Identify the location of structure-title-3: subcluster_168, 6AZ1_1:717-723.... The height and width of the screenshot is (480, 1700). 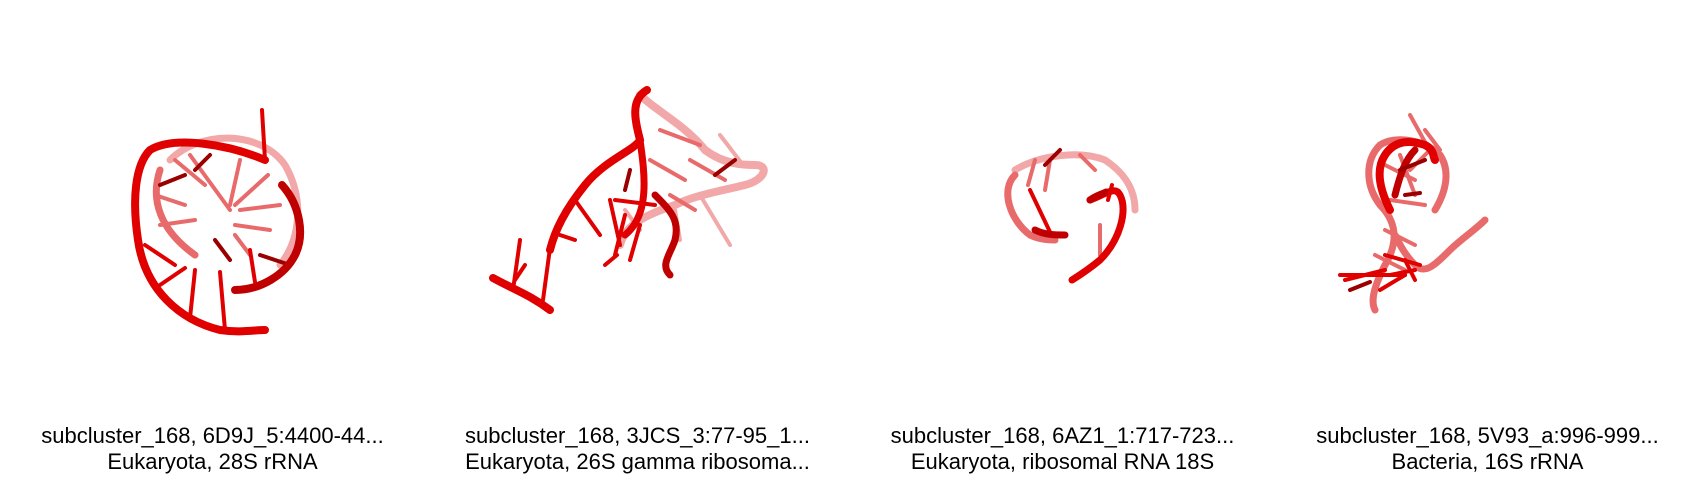
(1062, 435).